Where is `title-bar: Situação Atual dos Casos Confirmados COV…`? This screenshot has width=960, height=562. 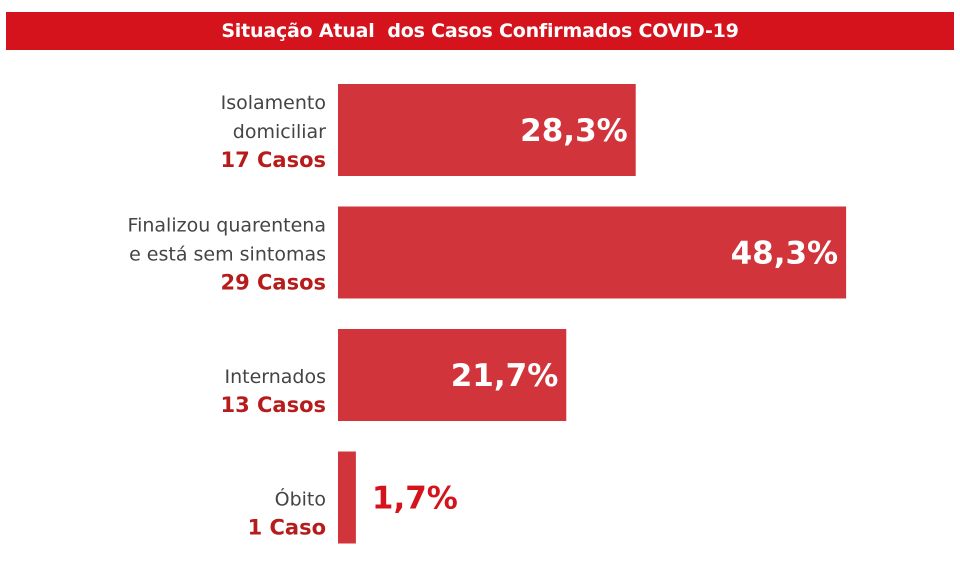
title-bar: Situação Atual dos Casos Confirmados COV… is located at coordinates (480, 31).